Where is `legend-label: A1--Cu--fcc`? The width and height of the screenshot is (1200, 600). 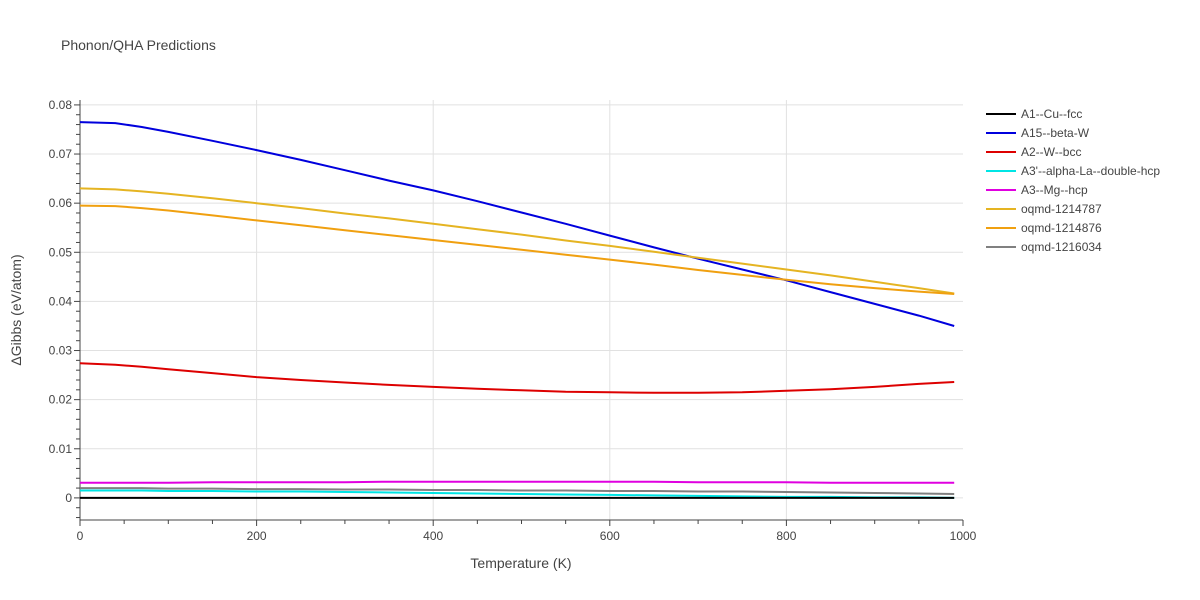
legend-label: A1--Cu--fcc is located at coordinates (1051, 114).